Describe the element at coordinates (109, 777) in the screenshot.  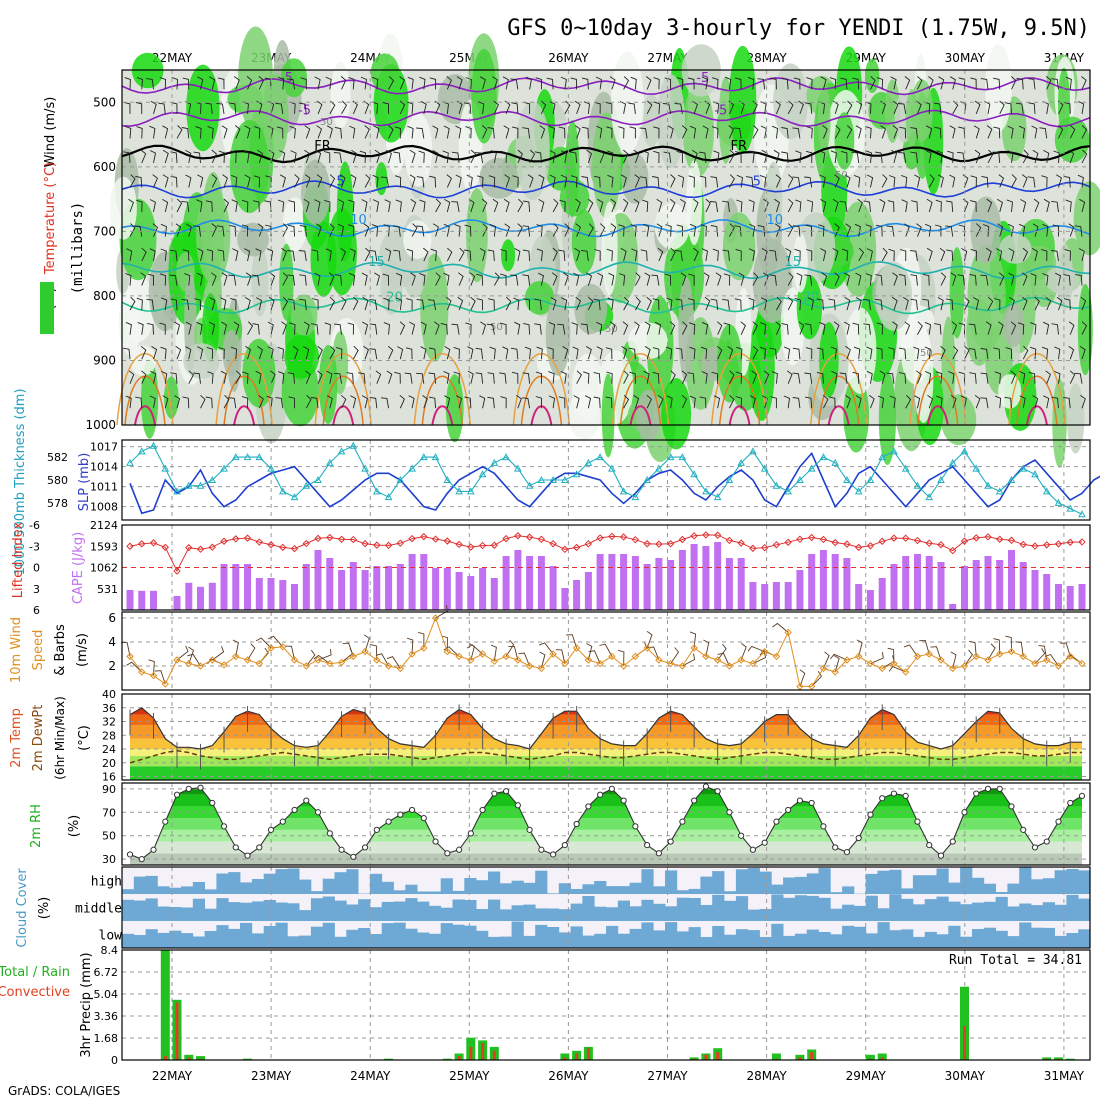
I see `temp-tick-label: 16` at that location.